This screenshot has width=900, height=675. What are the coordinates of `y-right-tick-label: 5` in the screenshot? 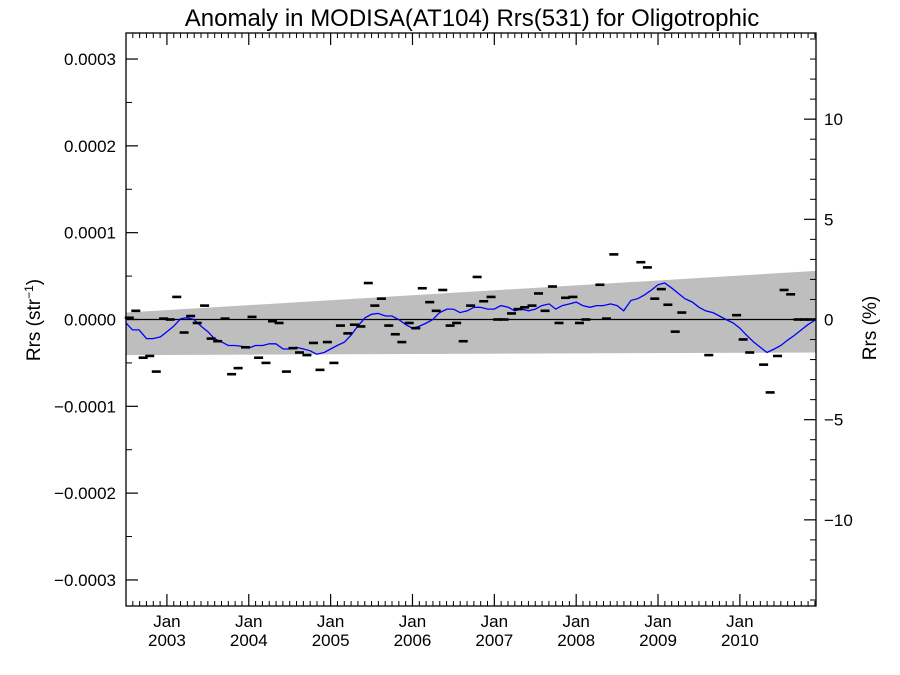 It's located at (828, 219).